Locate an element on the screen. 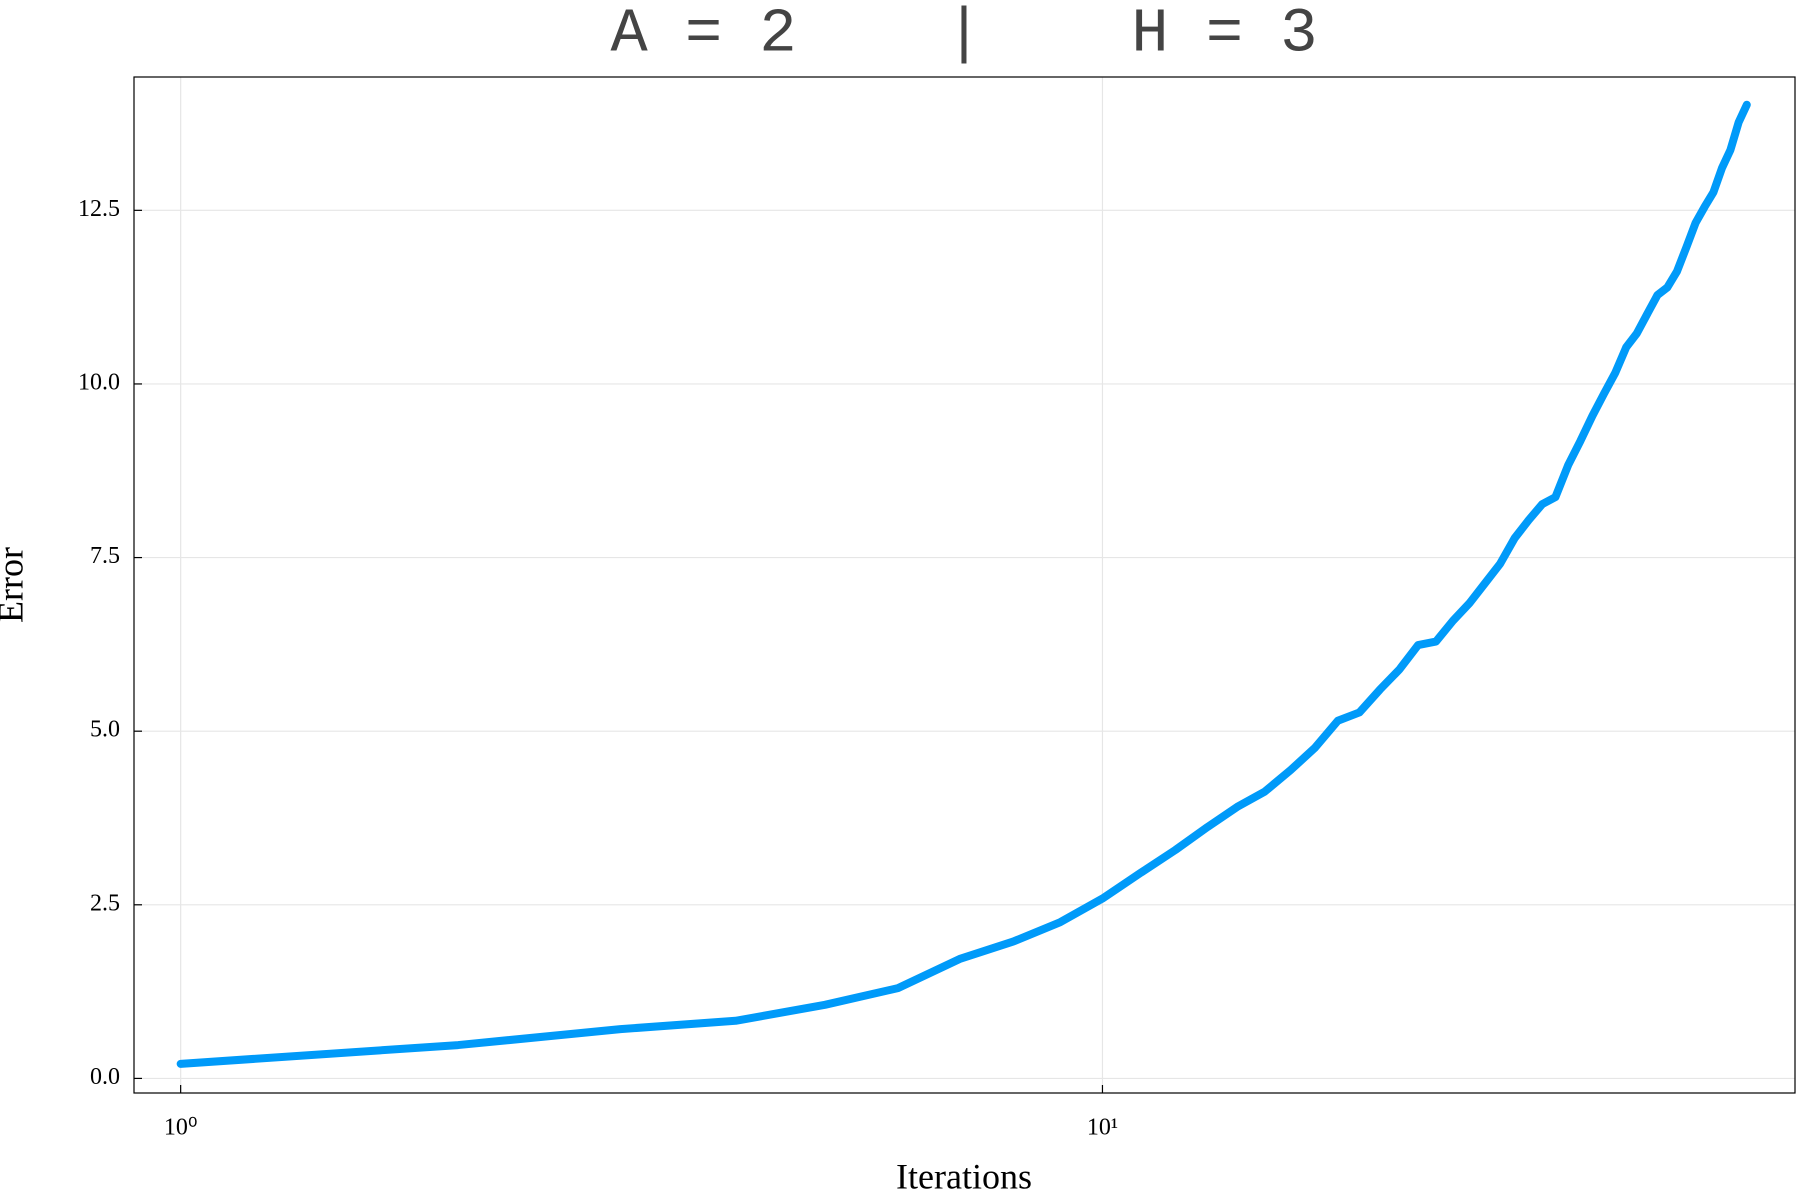 This screenshot has height=1200, width=1800. y-tick-label: 12.5 is located at coordinates (99, 209).